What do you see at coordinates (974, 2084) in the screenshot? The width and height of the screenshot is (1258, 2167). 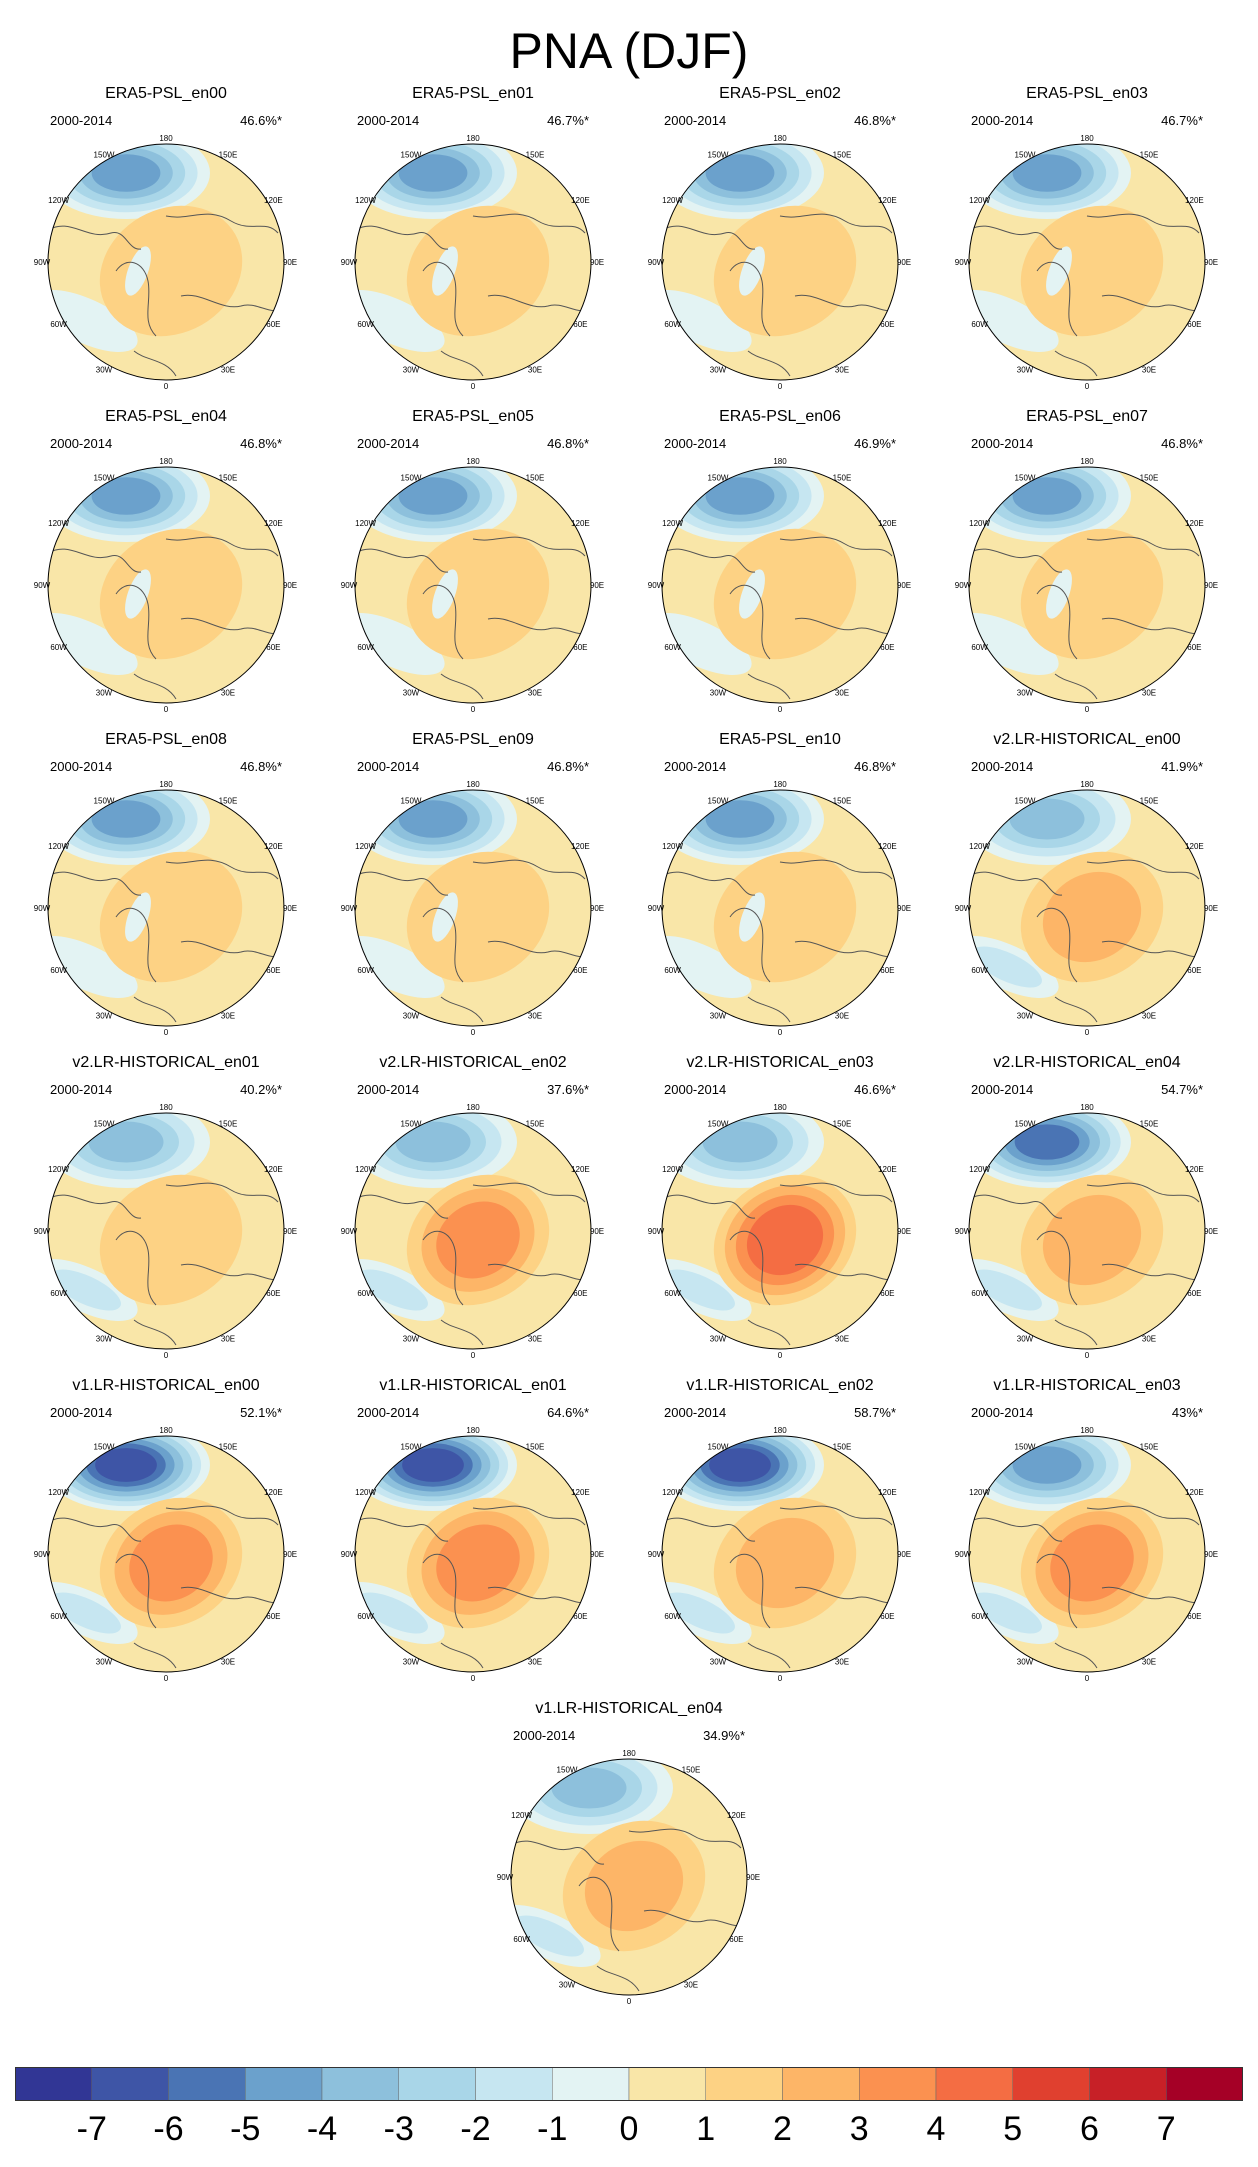 I see `colorbar-swatch` at bounding box center [974, 2084].